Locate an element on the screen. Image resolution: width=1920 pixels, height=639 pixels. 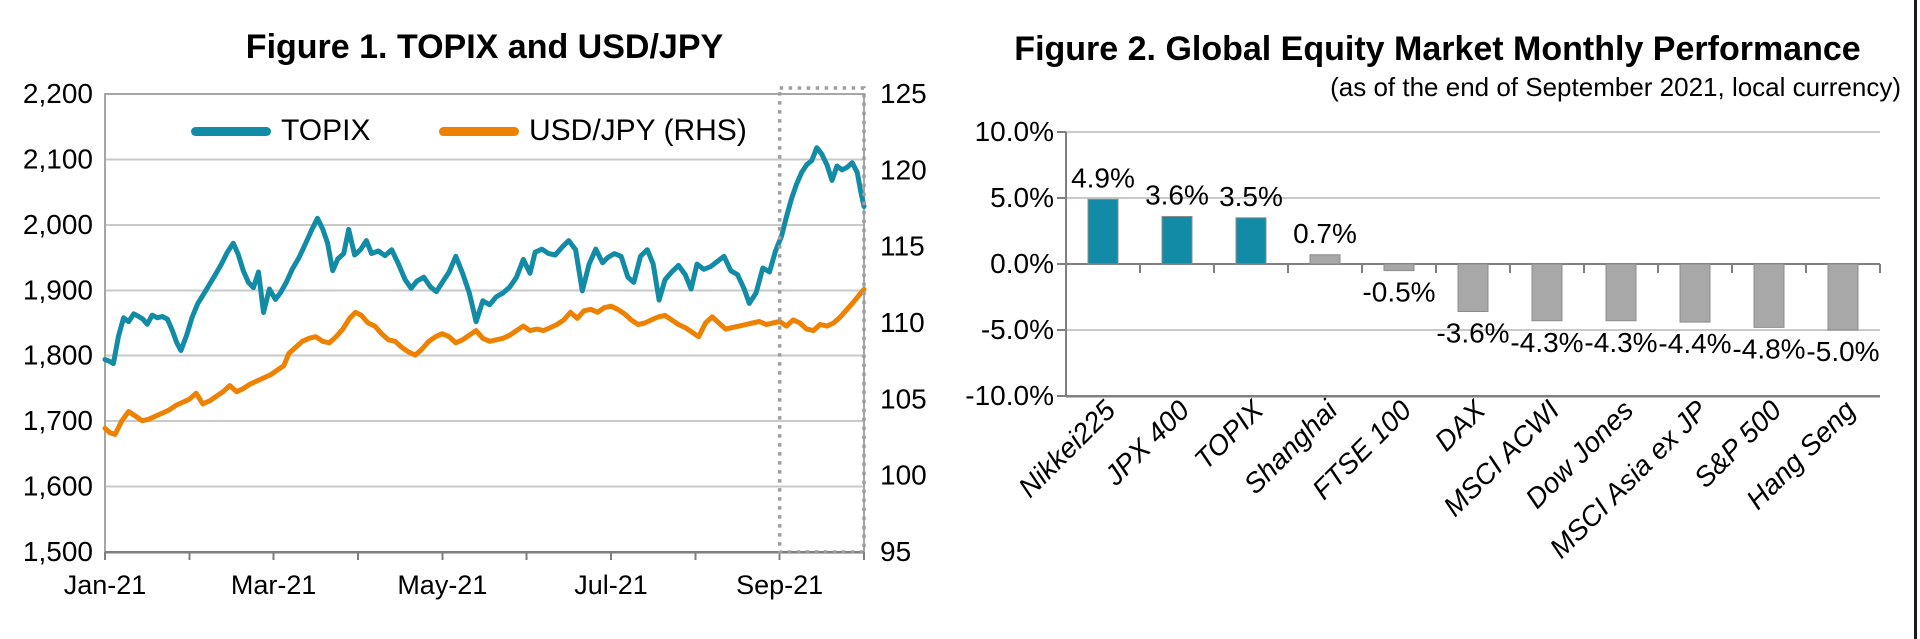
fig1-yright-label: 95 is located at coordinates (895, 551).